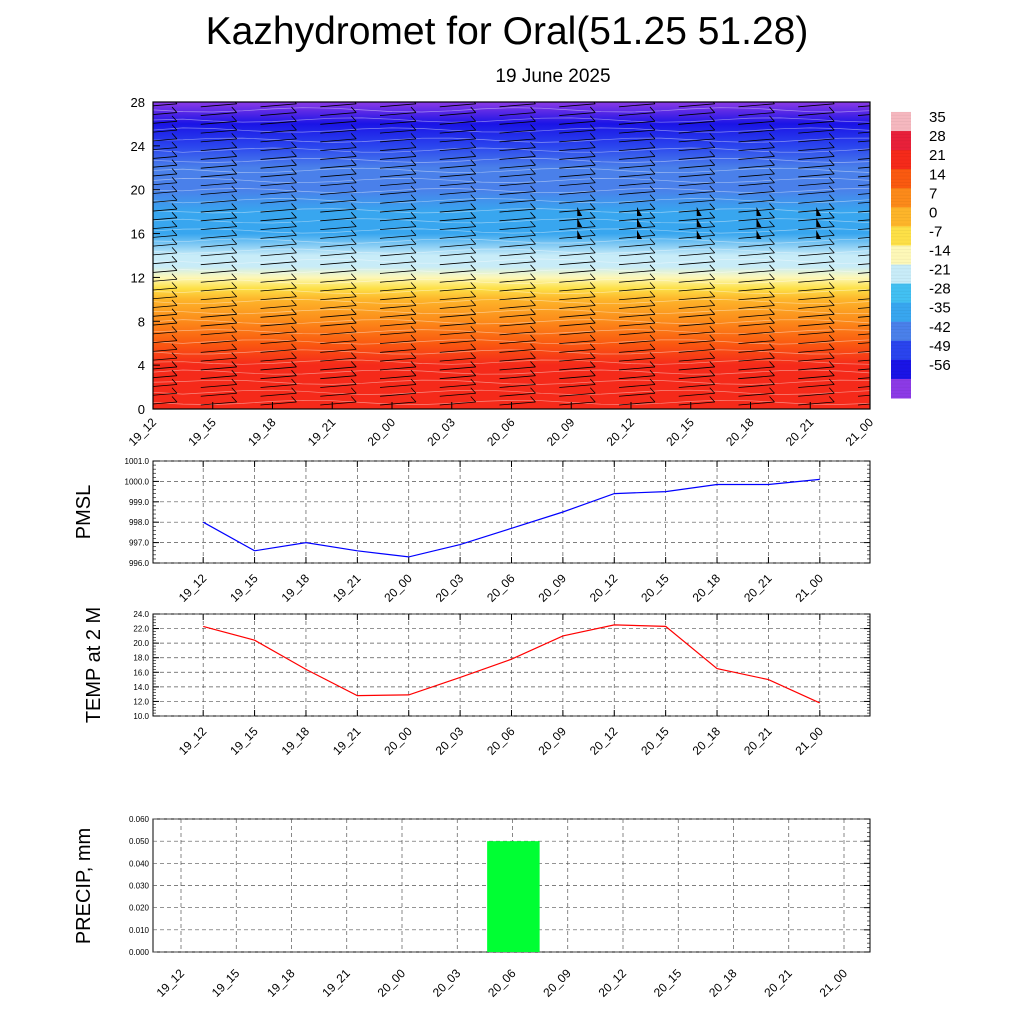 This screenshot has height=1024, width=1024. Describe the element at coordinates (281, 983) in the screenshot. I see `x-tick-label: 19_18` at that location.